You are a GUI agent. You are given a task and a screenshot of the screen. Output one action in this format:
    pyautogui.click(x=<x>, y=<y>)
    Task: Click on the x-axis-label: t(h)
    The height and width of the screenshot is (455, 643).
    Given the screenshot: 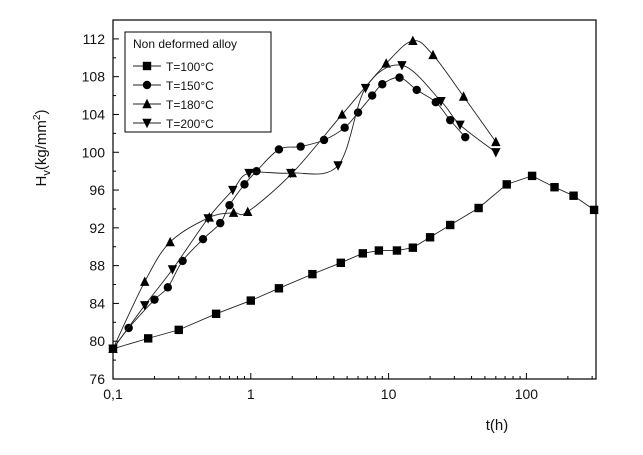 What is the action you would take?
    pyautogui.click(x=497, y=425)
    